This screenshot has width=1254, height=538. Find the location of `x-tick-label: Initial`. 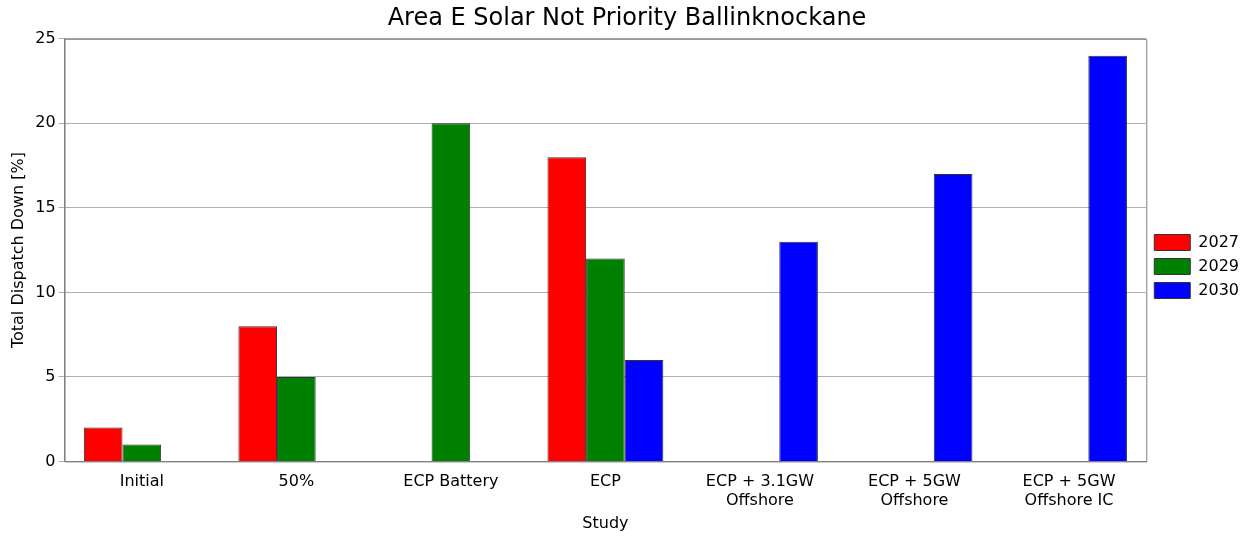

x-tick-label: Initial is located at coordinates (141, 481).